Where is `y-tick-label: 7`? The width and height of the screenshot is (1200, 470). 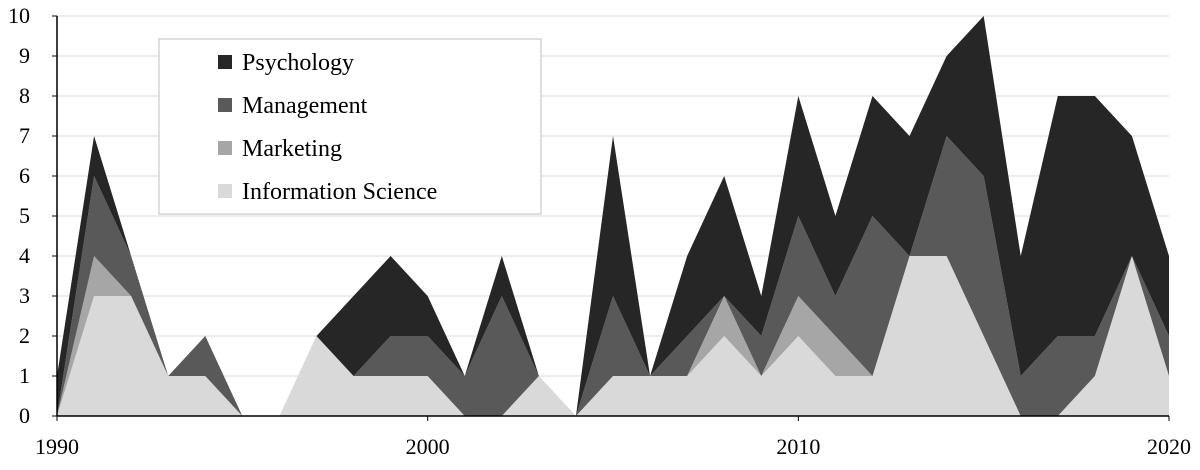
y-tick-label: 7 is located at coordinates (24, 135).